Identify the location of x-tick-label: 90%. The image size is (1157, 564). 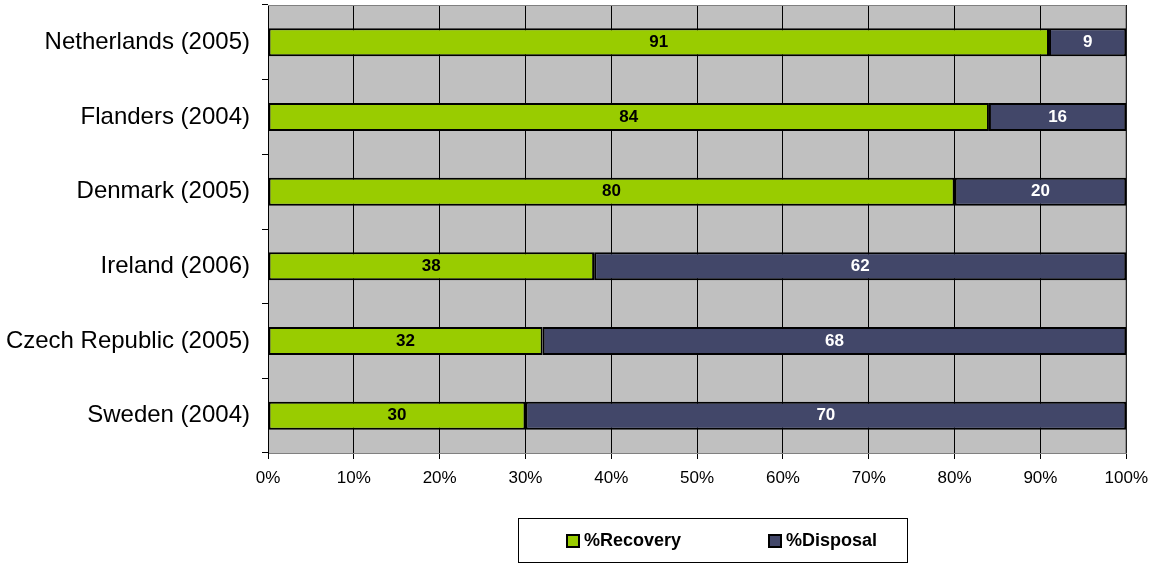
(1040, 477).